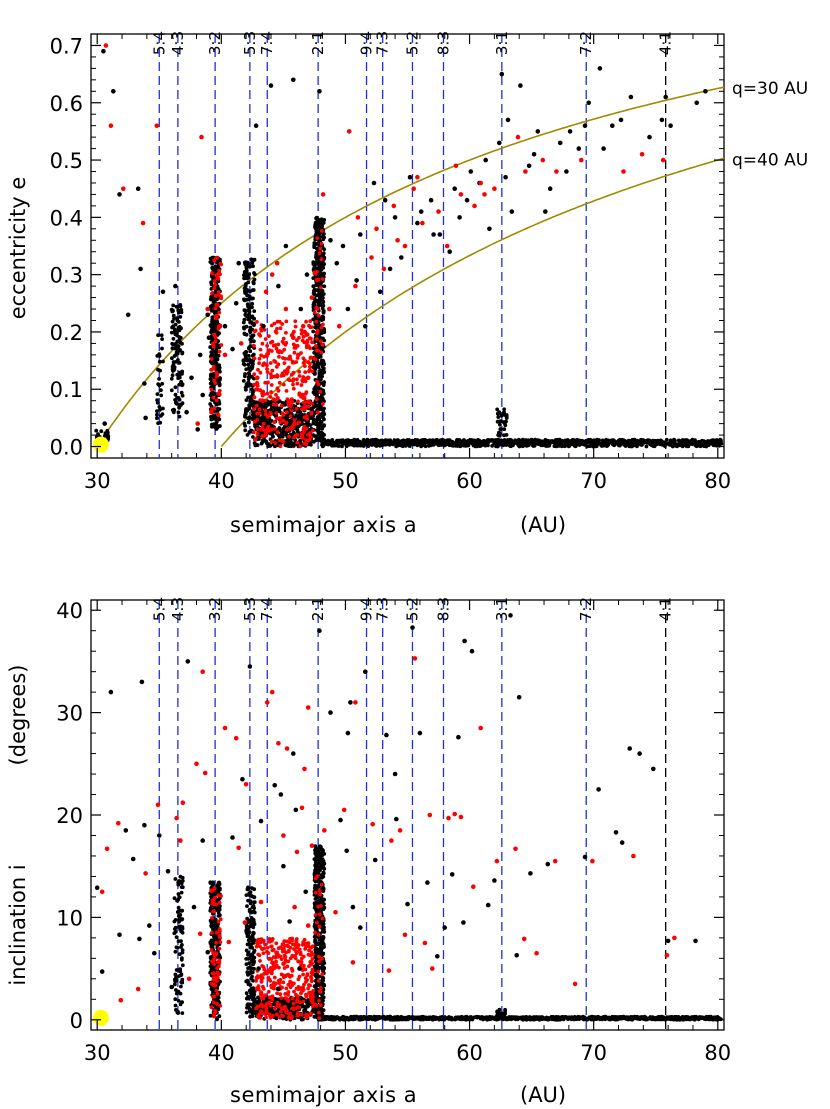 The image size is (830, 1109). I want to click on resonance-label: 7:2, so click(586, 43).